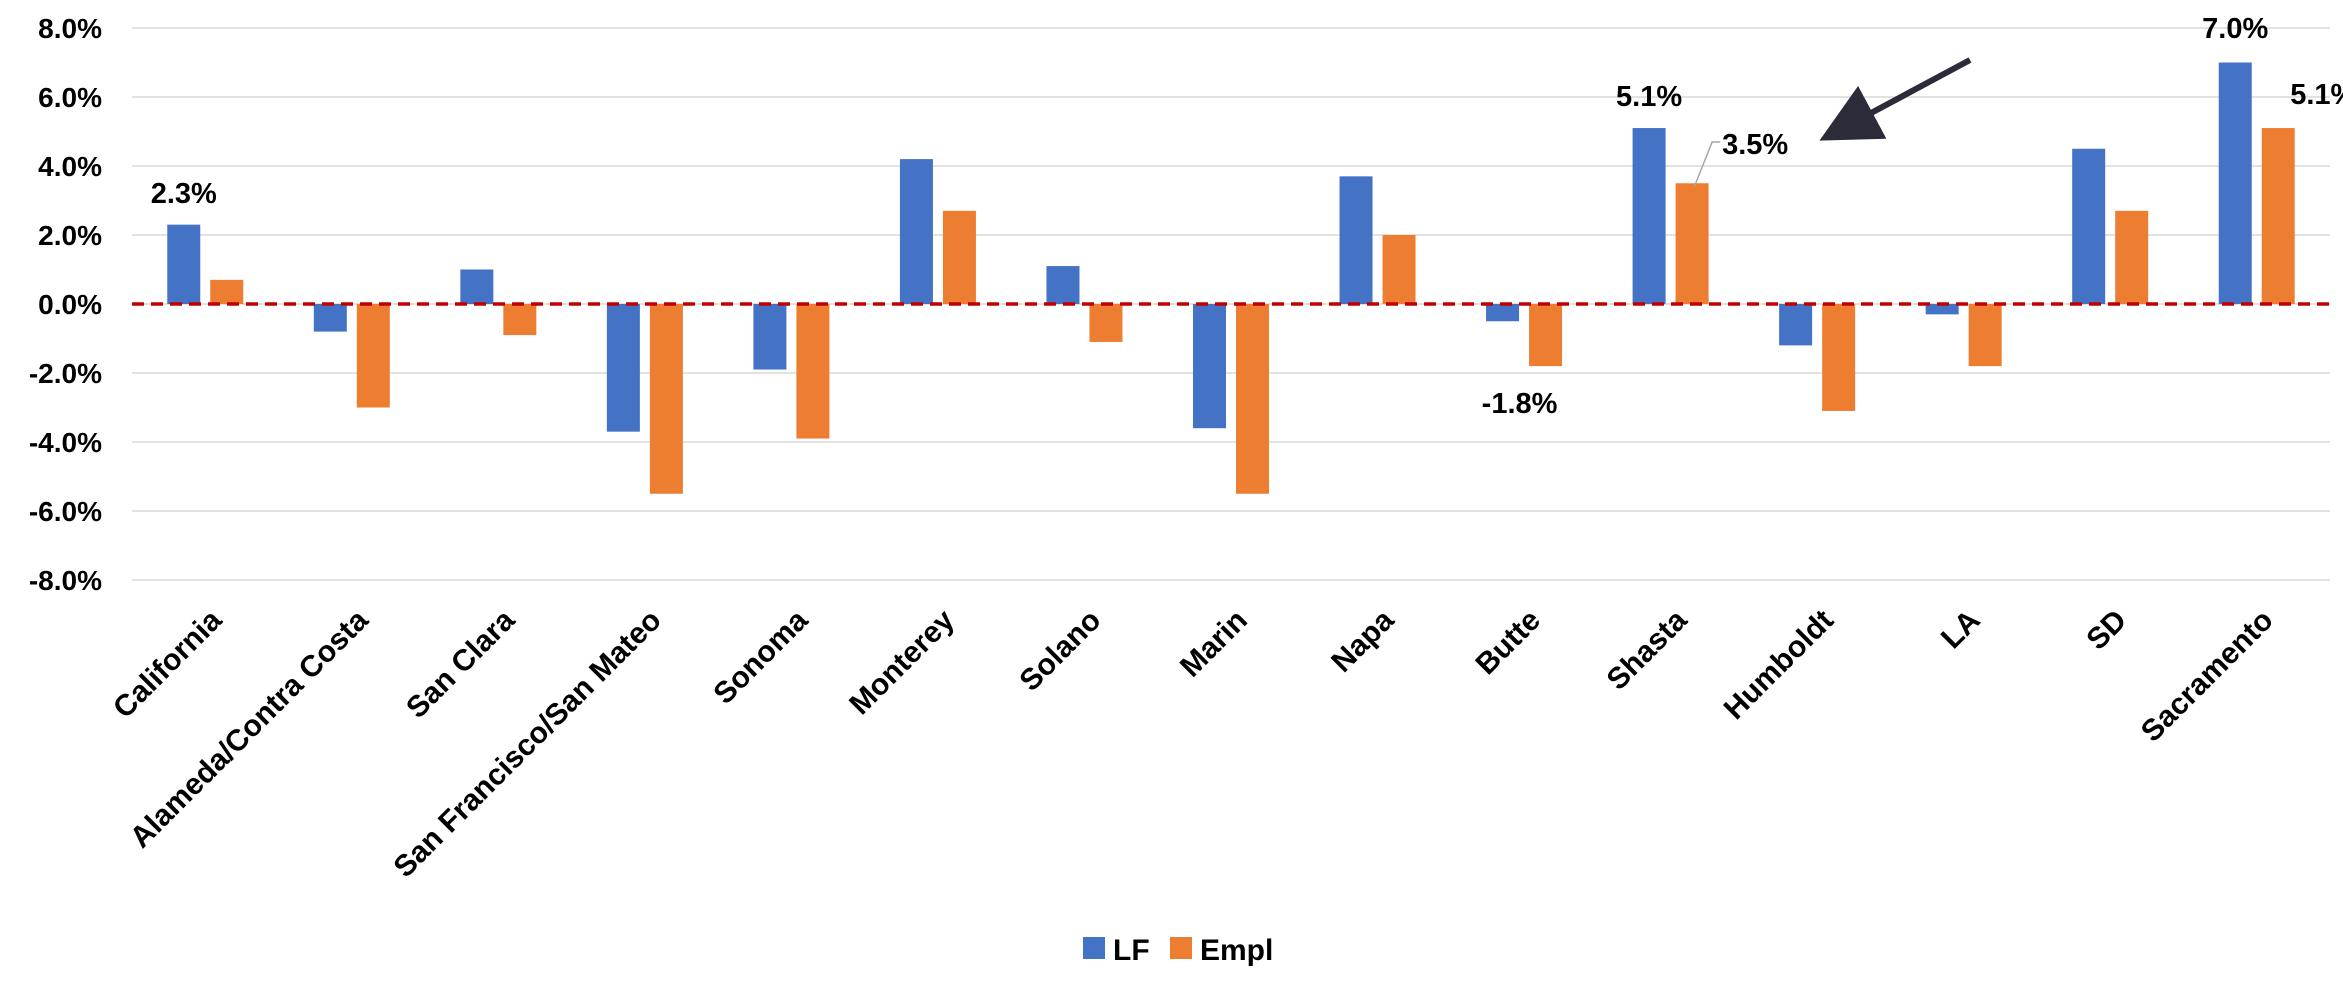 The image size is (2343, 983). Describe the element at coordinates (70, 166) in the screenshot. I see `y-tick-label: 4.0%` at that location.